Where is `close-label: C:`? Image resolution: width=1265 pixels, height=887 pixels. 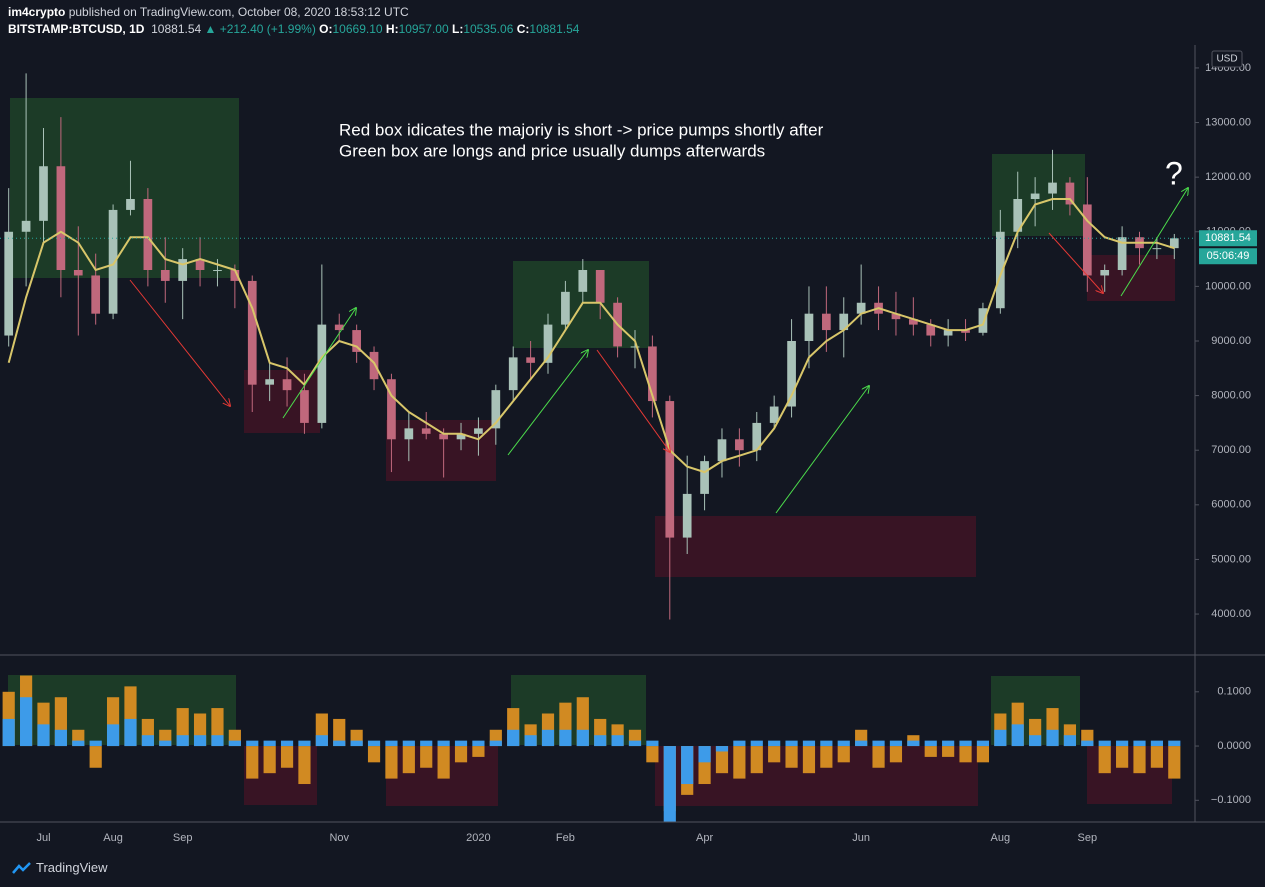 close-label: C: is located at coordinates (523, 29).